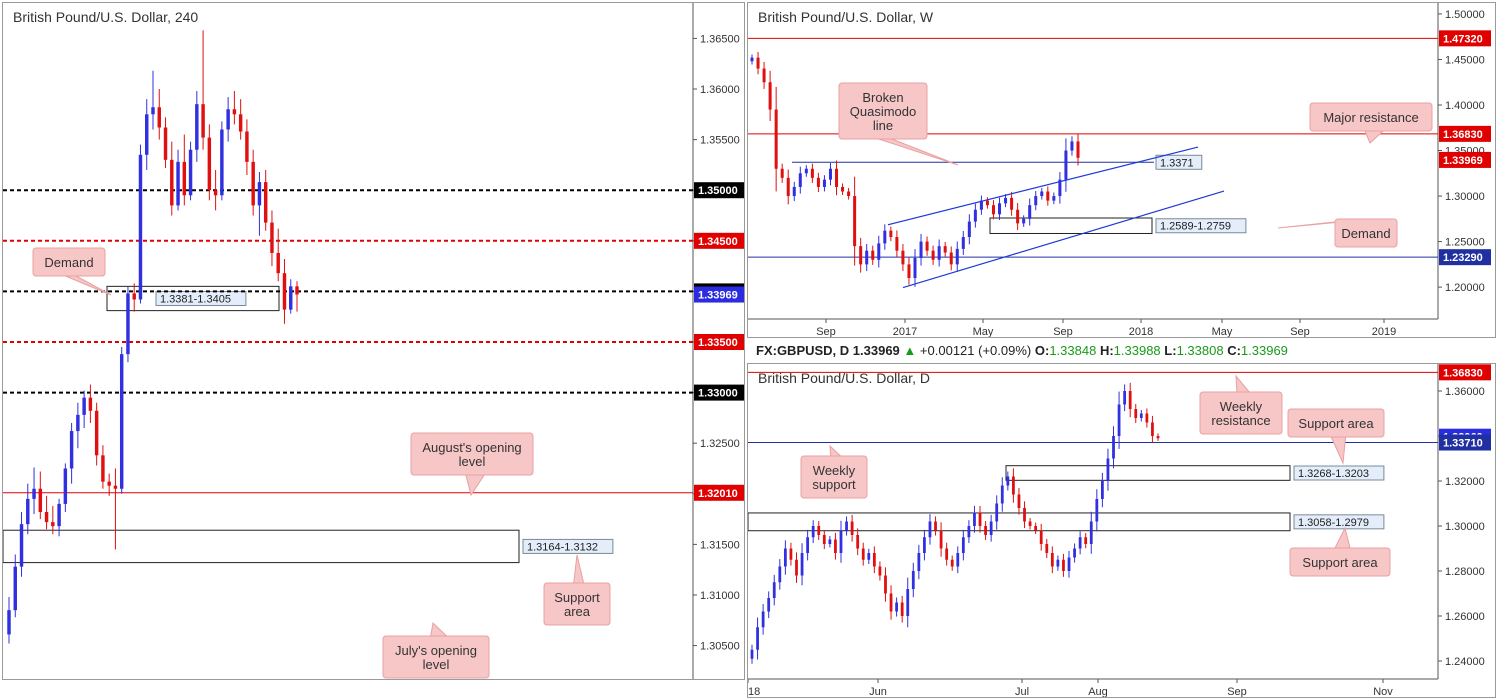  What do you see at coordinates (1177, 163) in the screenshot?
I see `level-label: 1.3371` at bounding box center [1177, 163].